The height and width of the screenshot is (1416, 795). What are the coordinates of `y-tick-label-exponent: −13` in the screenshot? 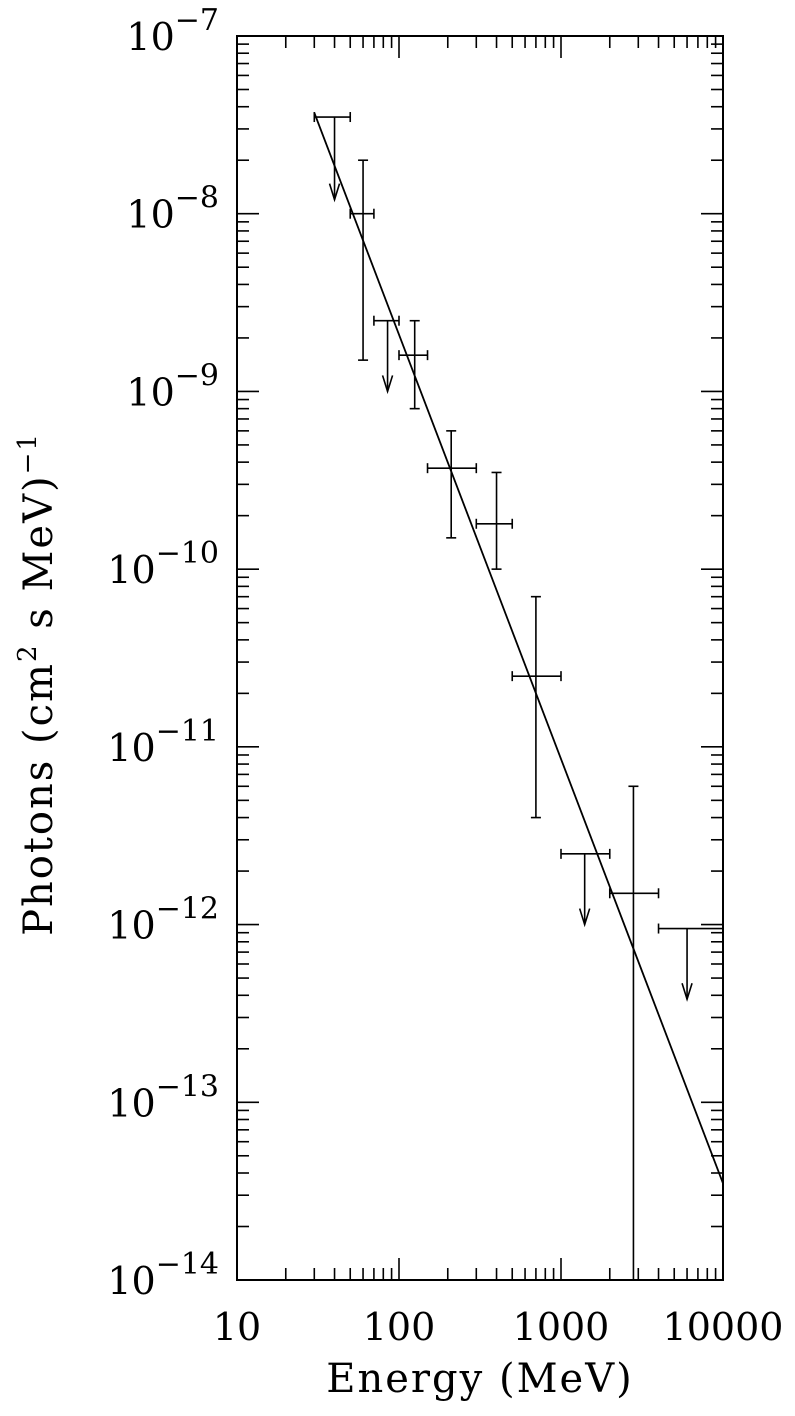 It's located at (187, 1086).